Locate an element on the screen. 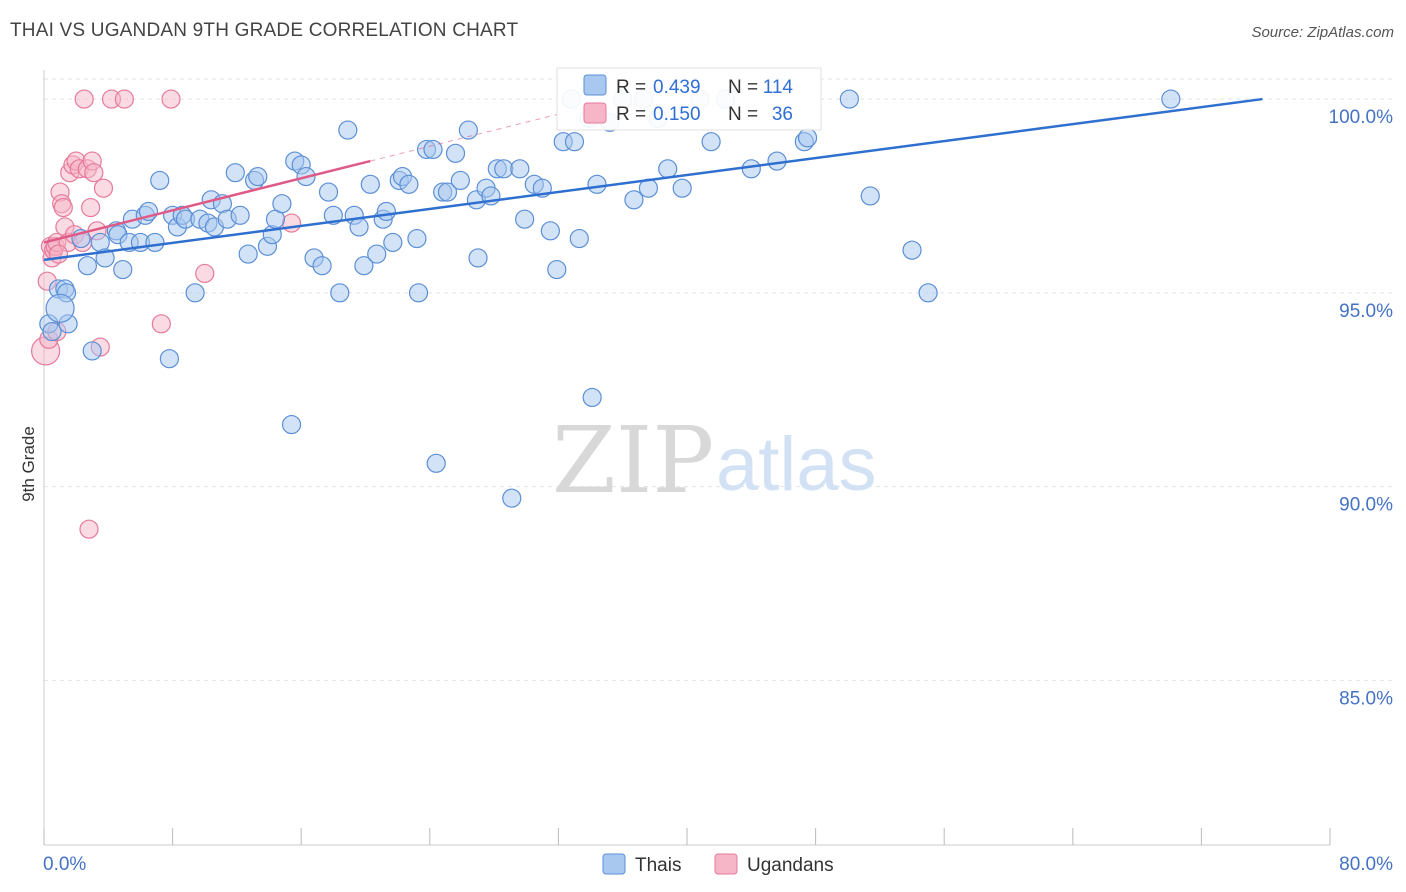 The image size is (1406, 892). ugandan-trend-extension is located at coordinates (476, 134).